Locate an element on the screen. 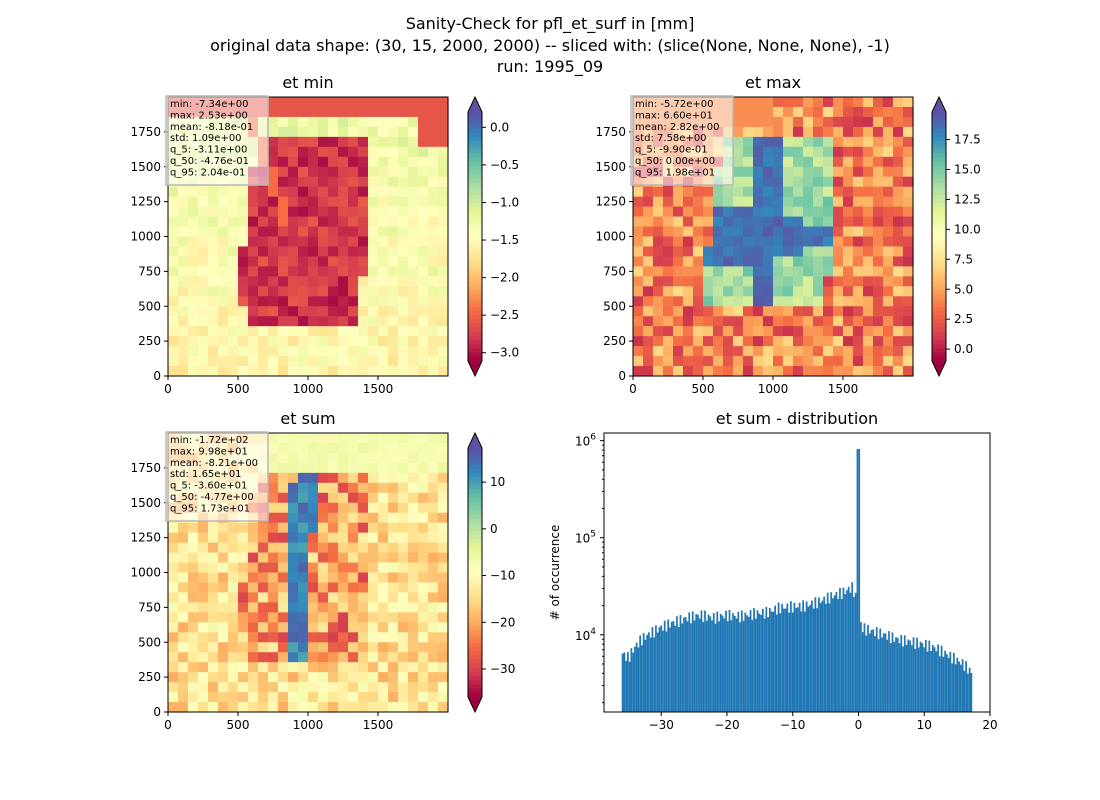 The width and height of the screenshot is (1100, 800). y-tick-label: 750 is located at coordinates (149, 607).